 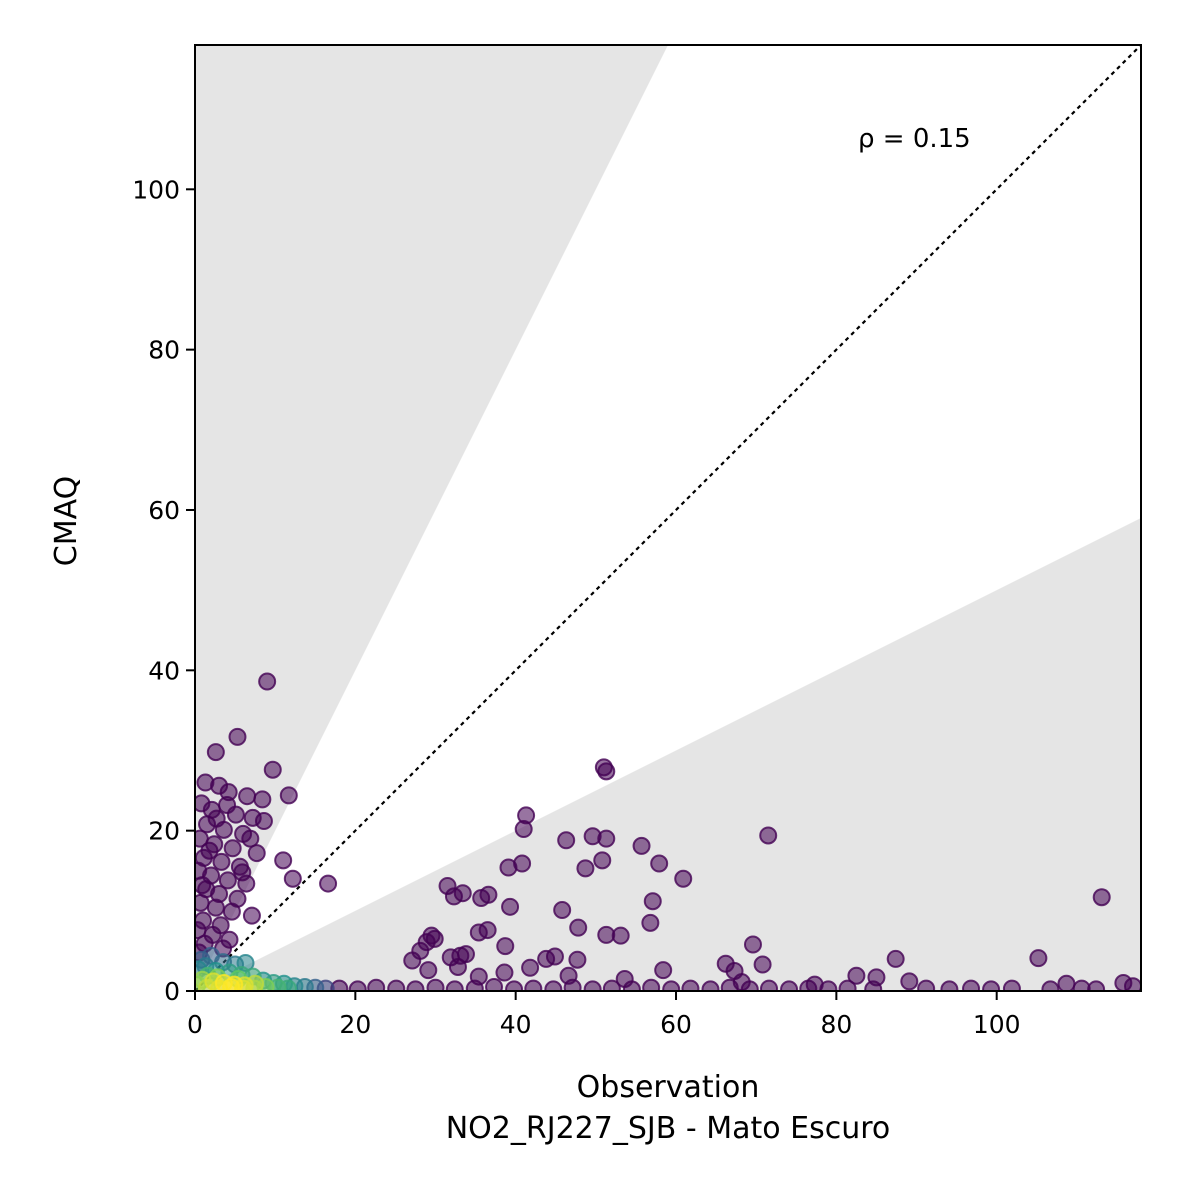 I want to click on x-tick-label: 80, so click(x=836, y=1024).